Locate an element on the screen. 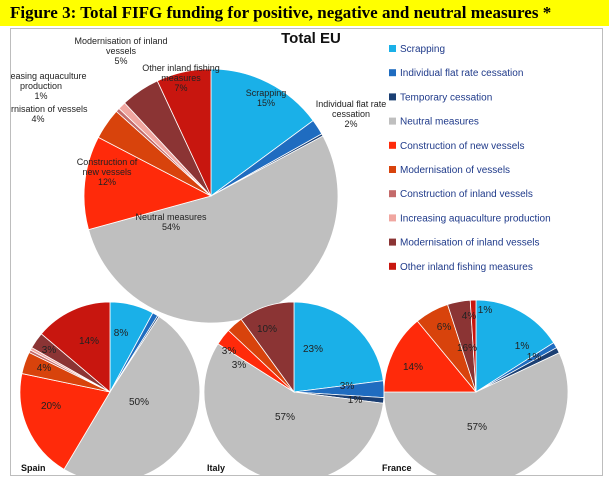 The image size is (609, 478). data-label-france-modernisation-of-vessels: 6% is located at coordinates (444, 327).